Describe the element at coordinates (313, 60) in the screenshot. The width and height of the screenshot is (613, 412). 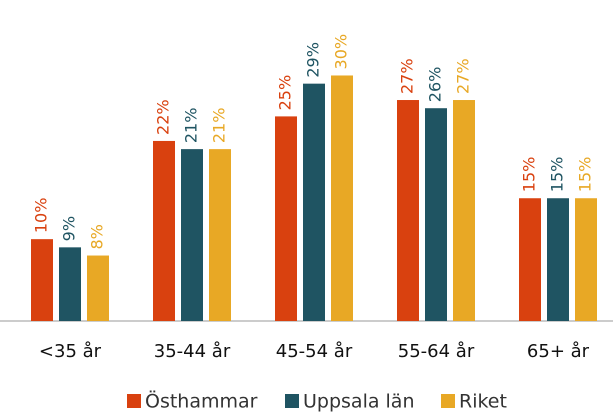
I see `data-label: 29%` at that location.